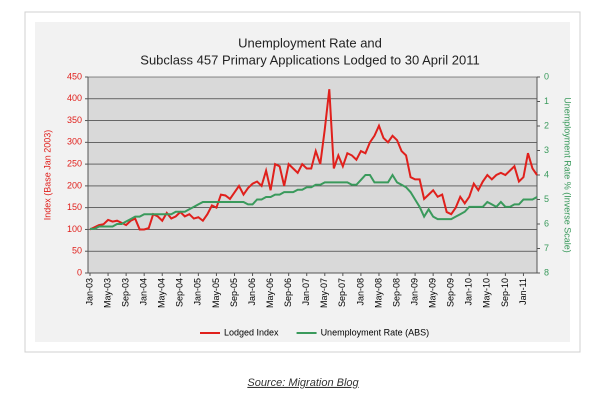  What do you see at coordinates (433, 293) in the screenshot?
I see `x-tick-label: May-09` at bounding box center [433, 293].